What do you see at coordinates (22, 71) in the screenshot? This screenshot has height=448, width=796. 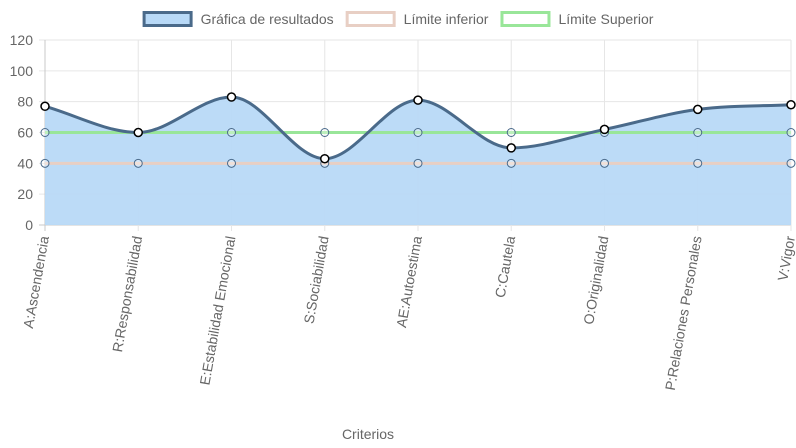 I see `y-tick-label: 100` at bounding box center [22, 71].